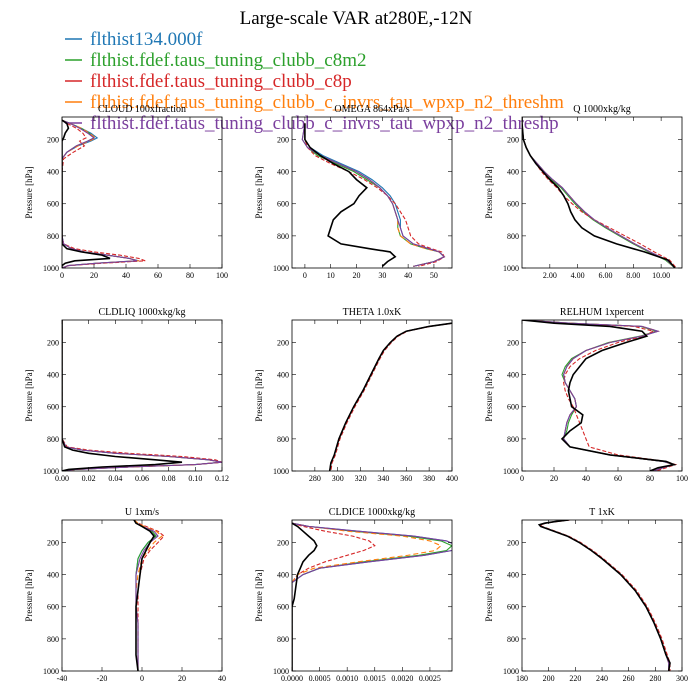  Describe the element at coordinates (629, 678) in the screenshot. I see `x-tick-label: 260` at that location.